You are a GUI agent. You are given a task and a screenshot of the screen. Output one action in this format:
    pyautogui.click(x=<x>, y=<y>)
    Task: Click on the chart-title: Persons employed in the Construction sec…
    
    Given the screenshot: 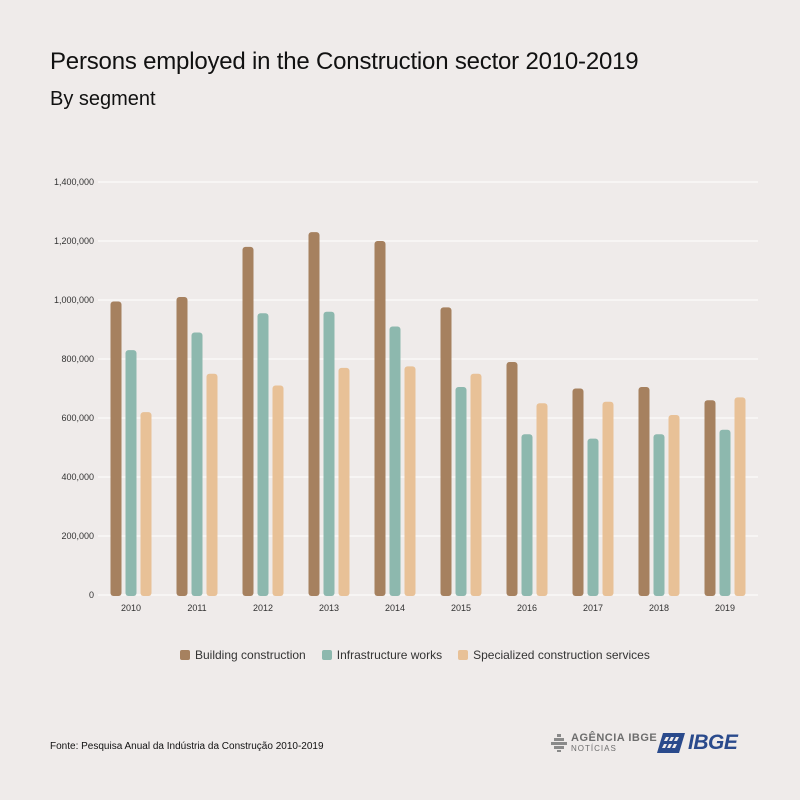 What is the action you would take?
    pyautogui.click(x=344, y=61)
    